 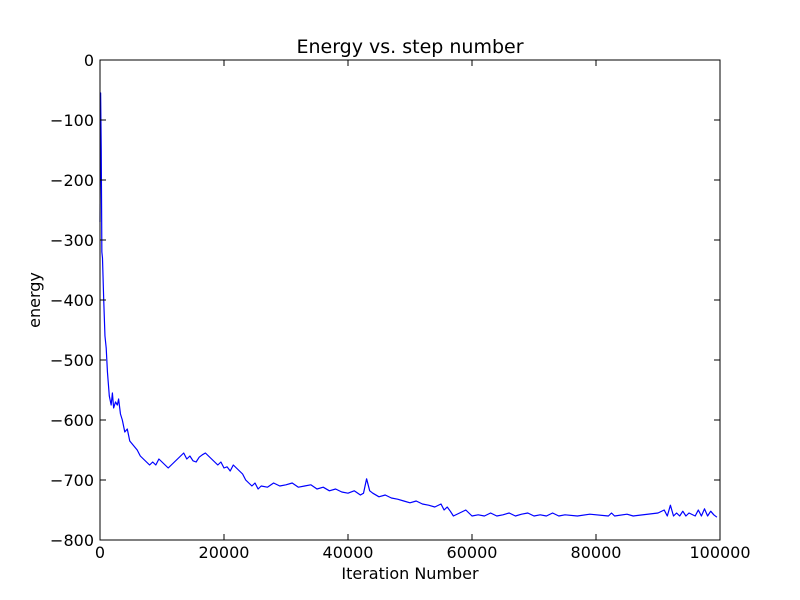 I want to click on y-tick-label: −400, so click(x=72, y=300).